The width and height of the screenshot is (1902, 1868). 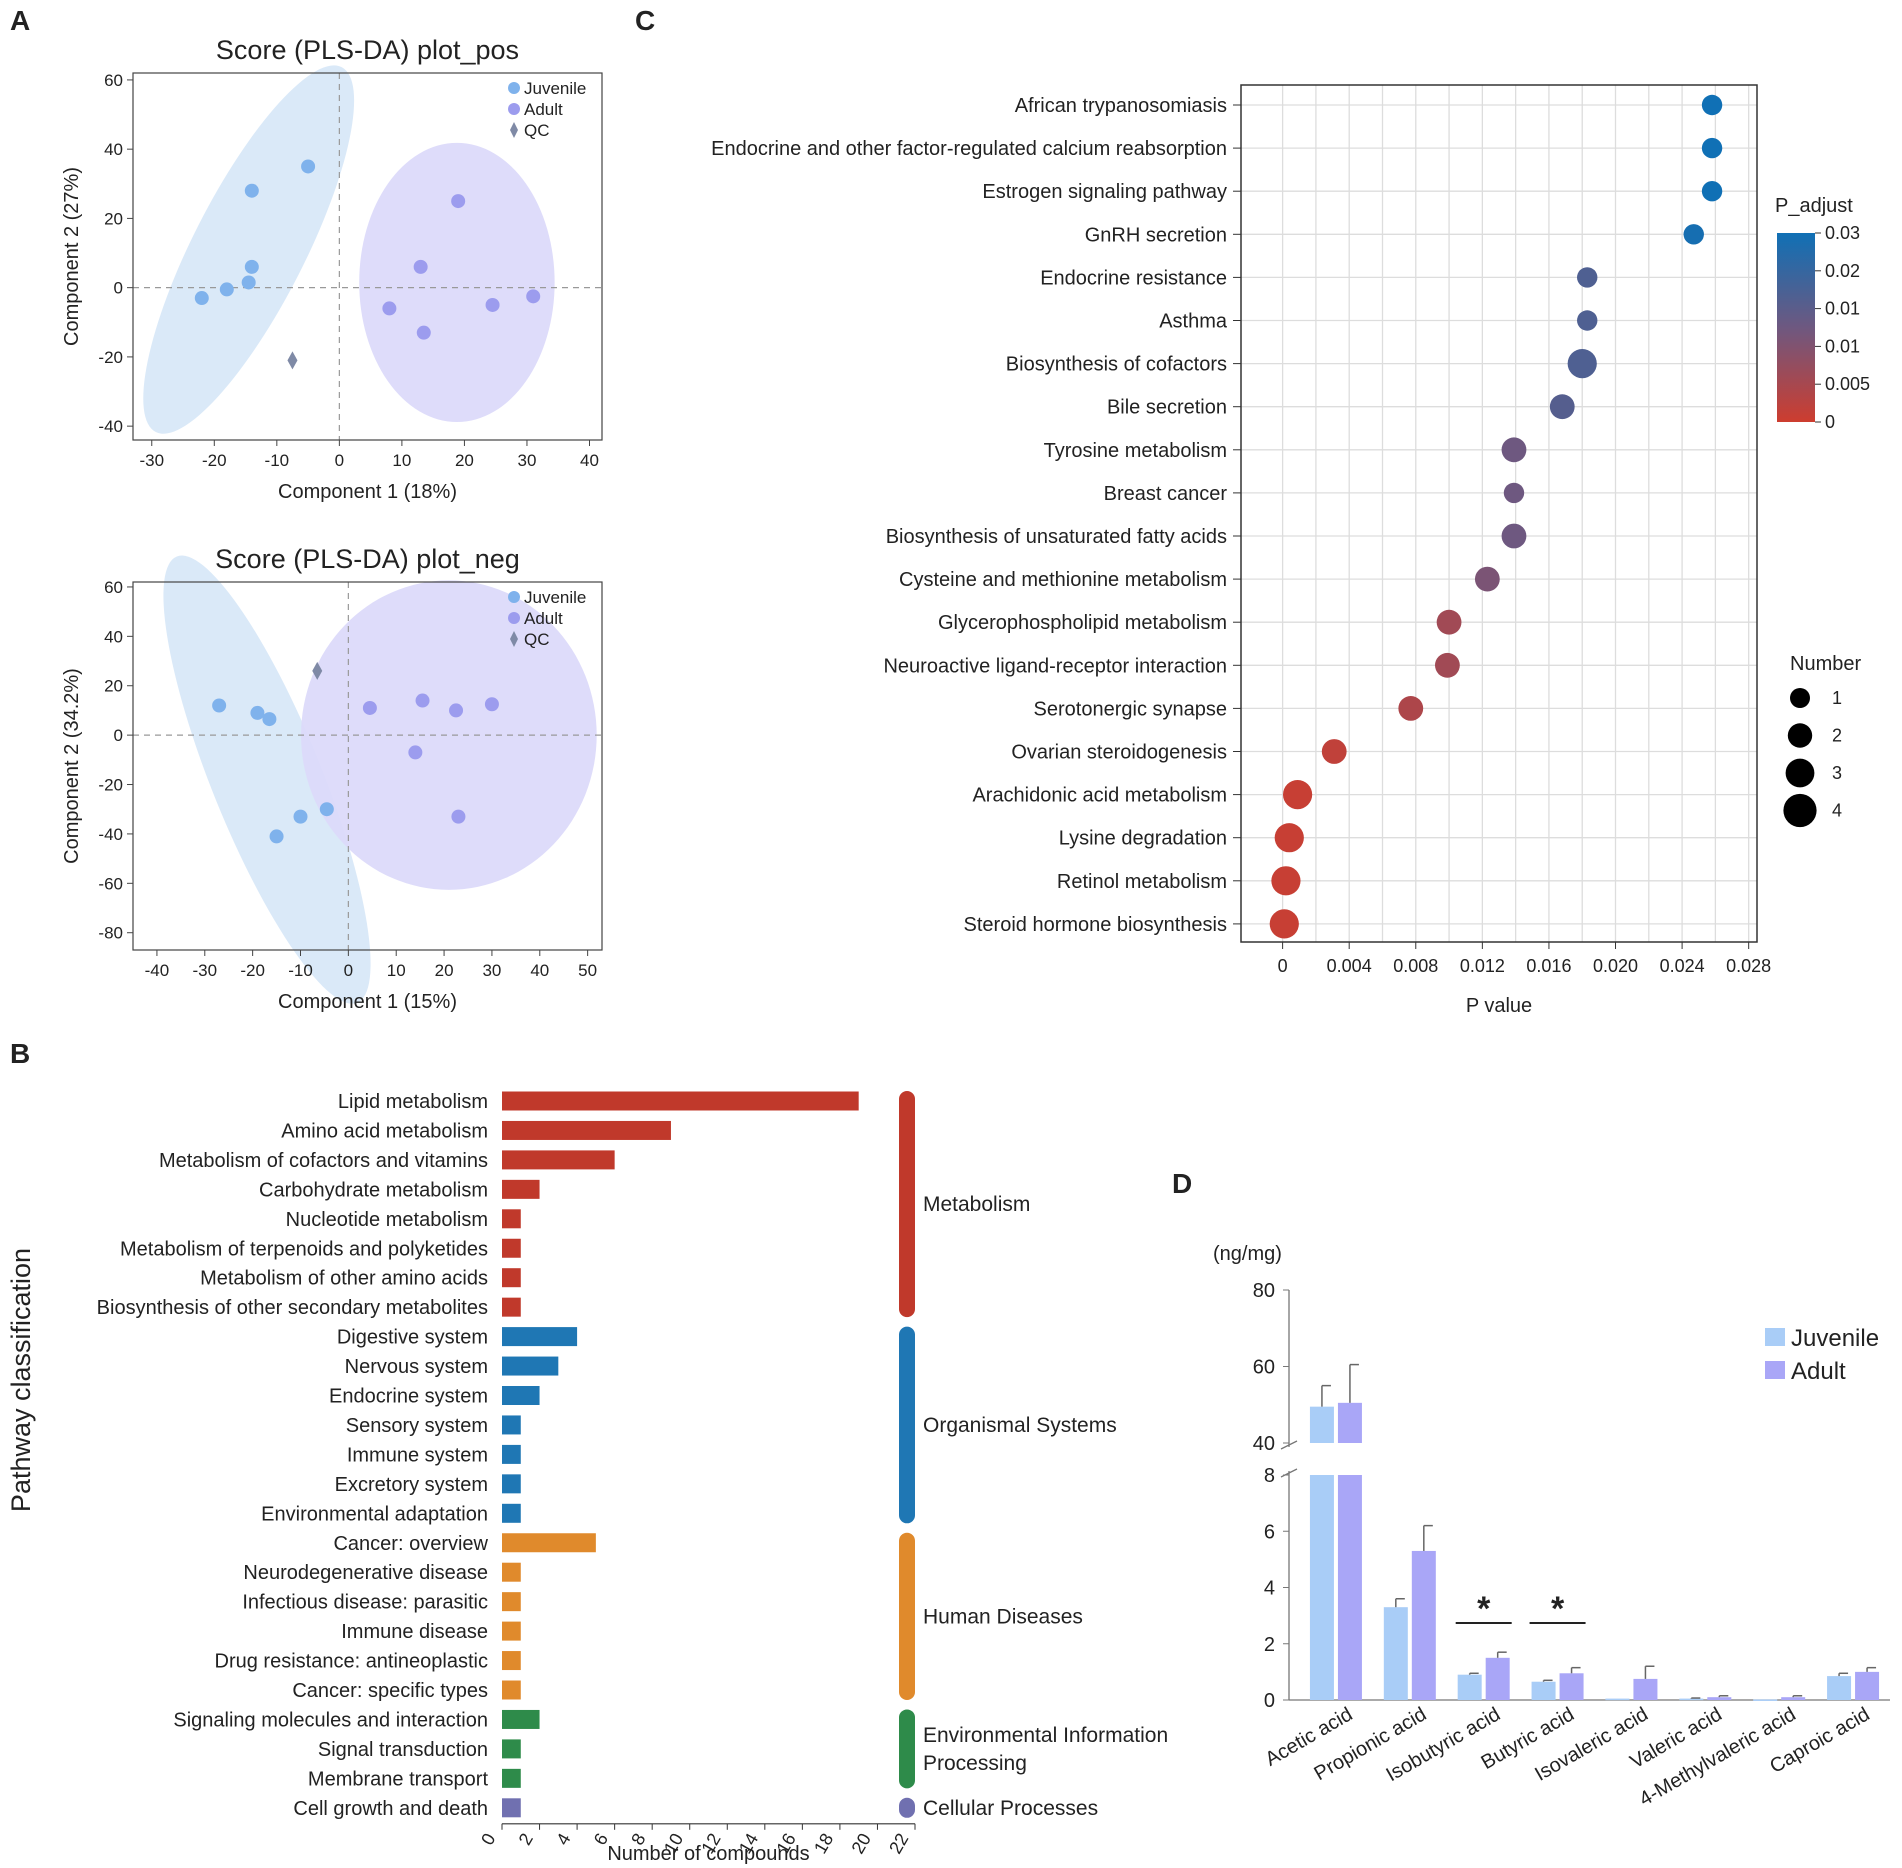 What do you see at coordinates (411, 1485) in the screenshot?
I see `category-label: Excretory system` at bounding box center [411, 1485].